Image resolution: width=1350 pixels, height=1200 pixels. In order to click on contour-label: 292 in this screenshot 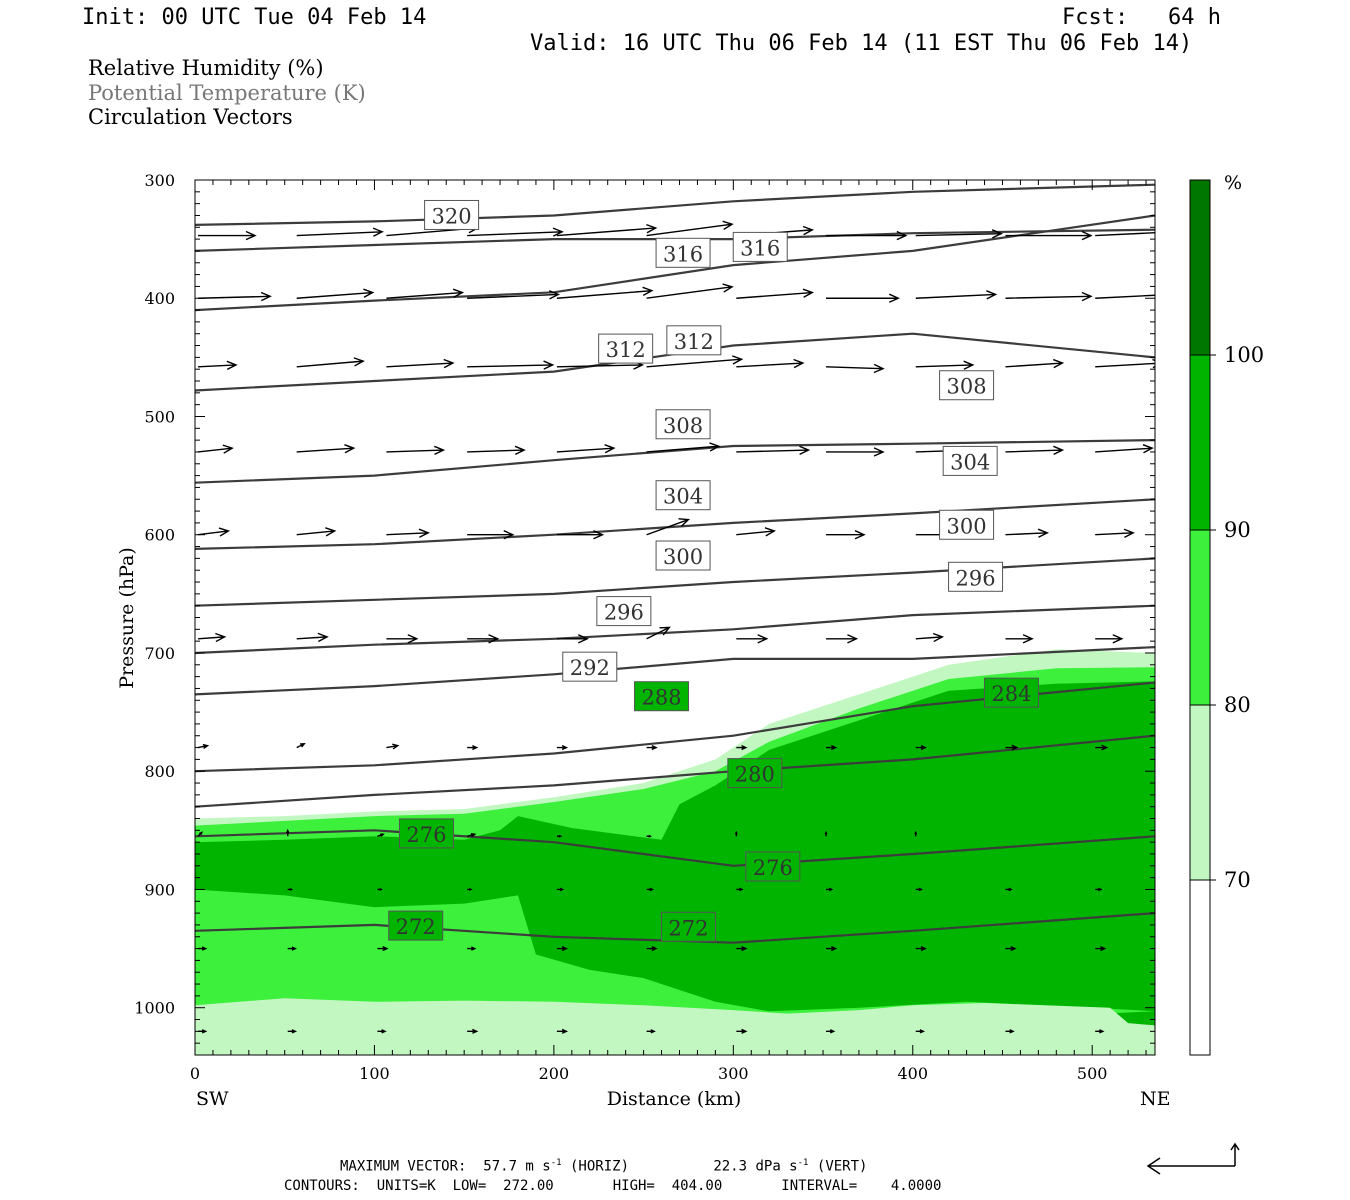, I will do `click(590, 666)`.